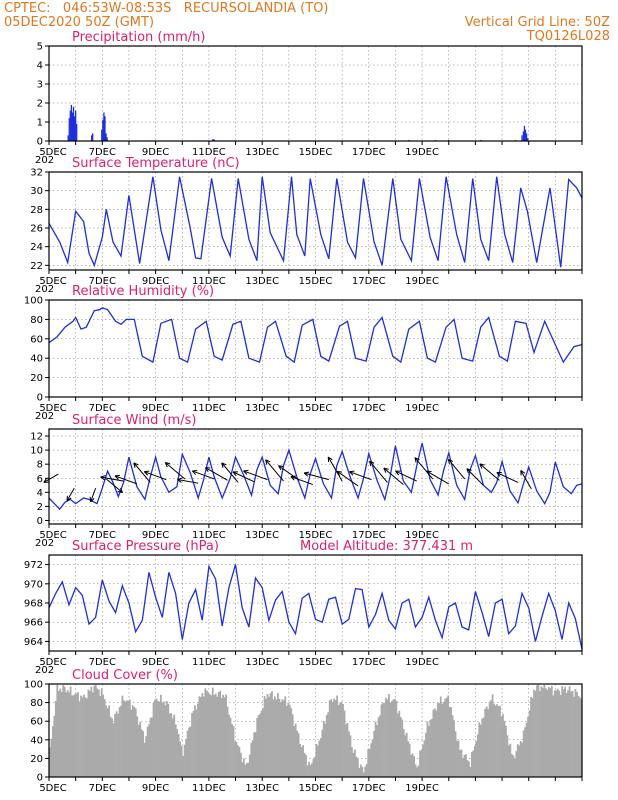 The image size is (618, 800). Describe the element at coordinates (143, 291) in the screenshot. I see `panel-title: Relative Humidity (%)` at that location.